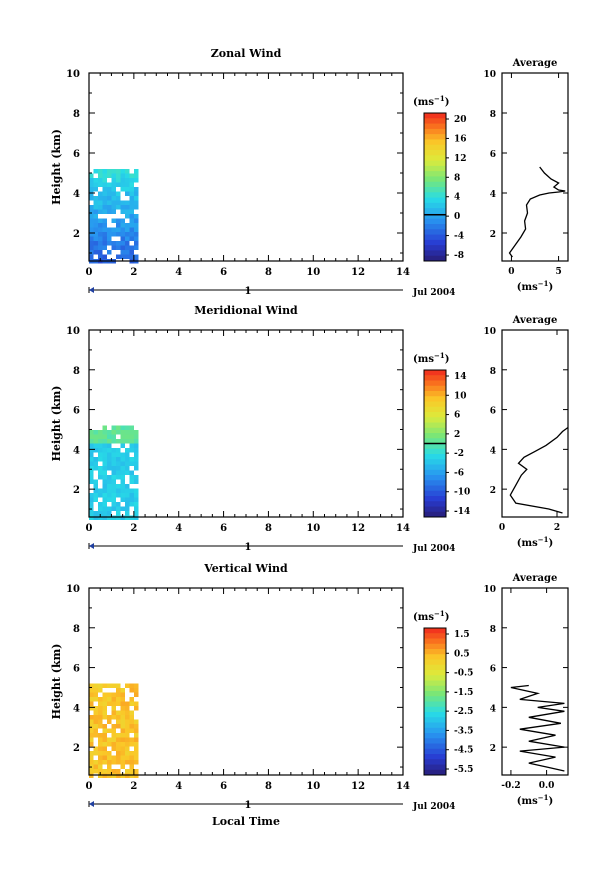  I want to click on average-profile-line, so click(539, 470).